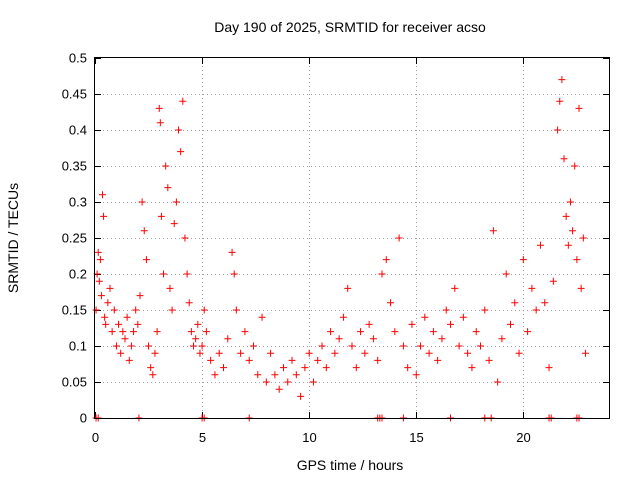 The image size is (640, 480). I want to click on y-tick-label: 0.1, so click(78, 346).